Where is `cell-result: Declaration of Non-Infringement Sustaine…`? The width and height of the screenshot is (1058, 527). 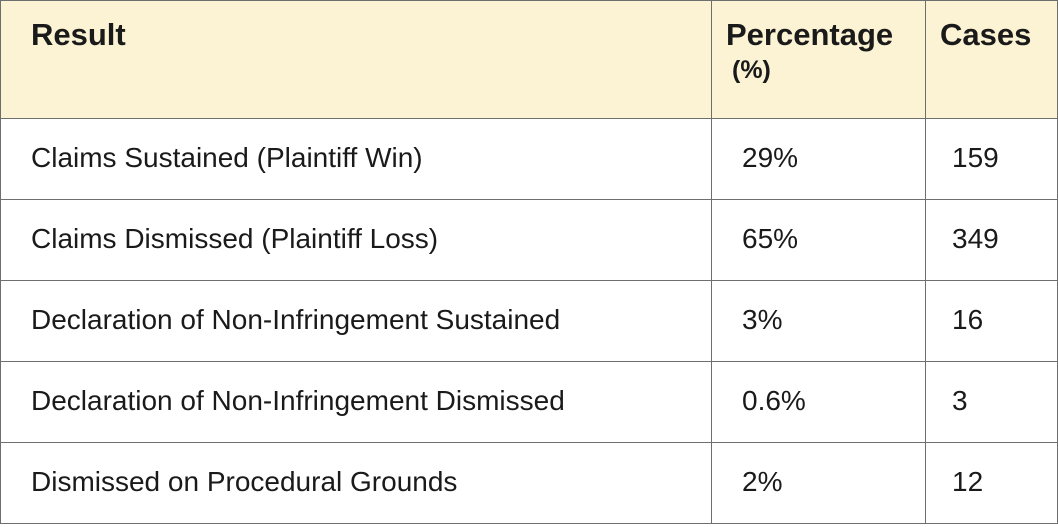
cell-result: Declaration of Non-Infringement Sustaine… is located at coordinates (356, 321).